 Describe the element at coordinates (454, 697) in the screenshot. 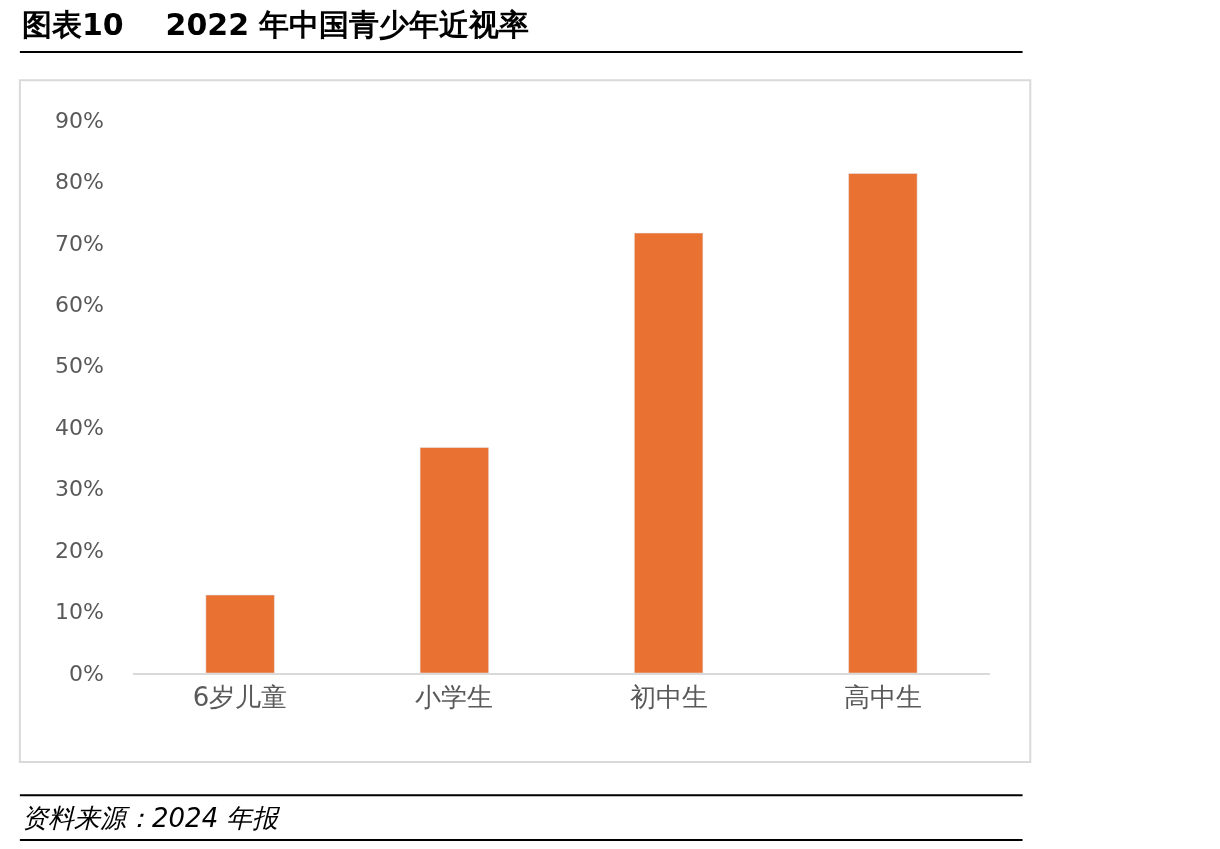

I see `x-tick-label: 小学生` at that location.